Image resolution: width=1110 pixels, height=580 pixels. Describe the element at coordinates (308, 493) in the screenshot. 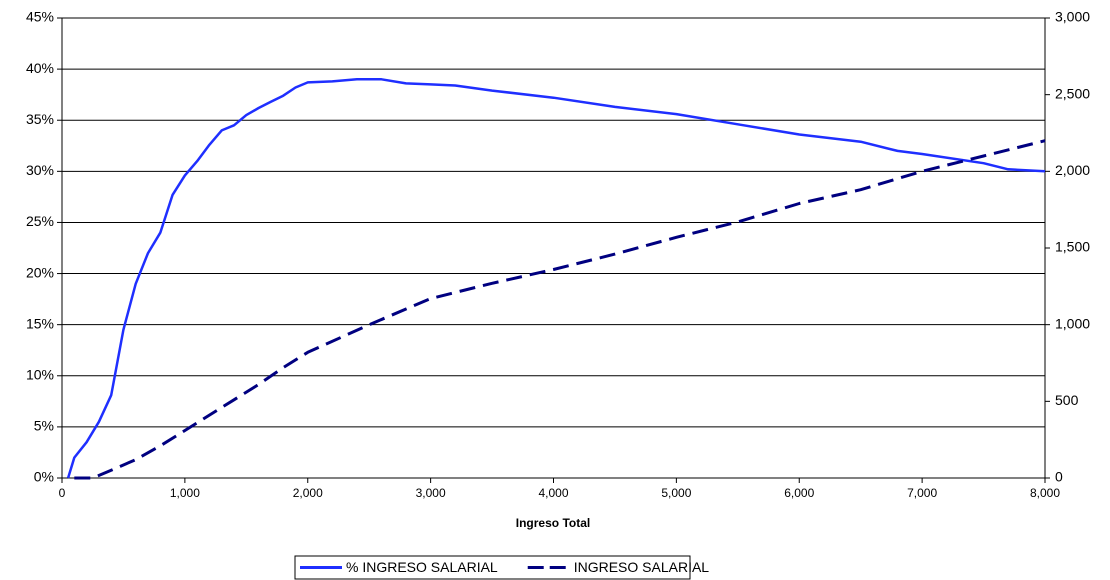

I see `x-tick-label: 2,000` at that location.